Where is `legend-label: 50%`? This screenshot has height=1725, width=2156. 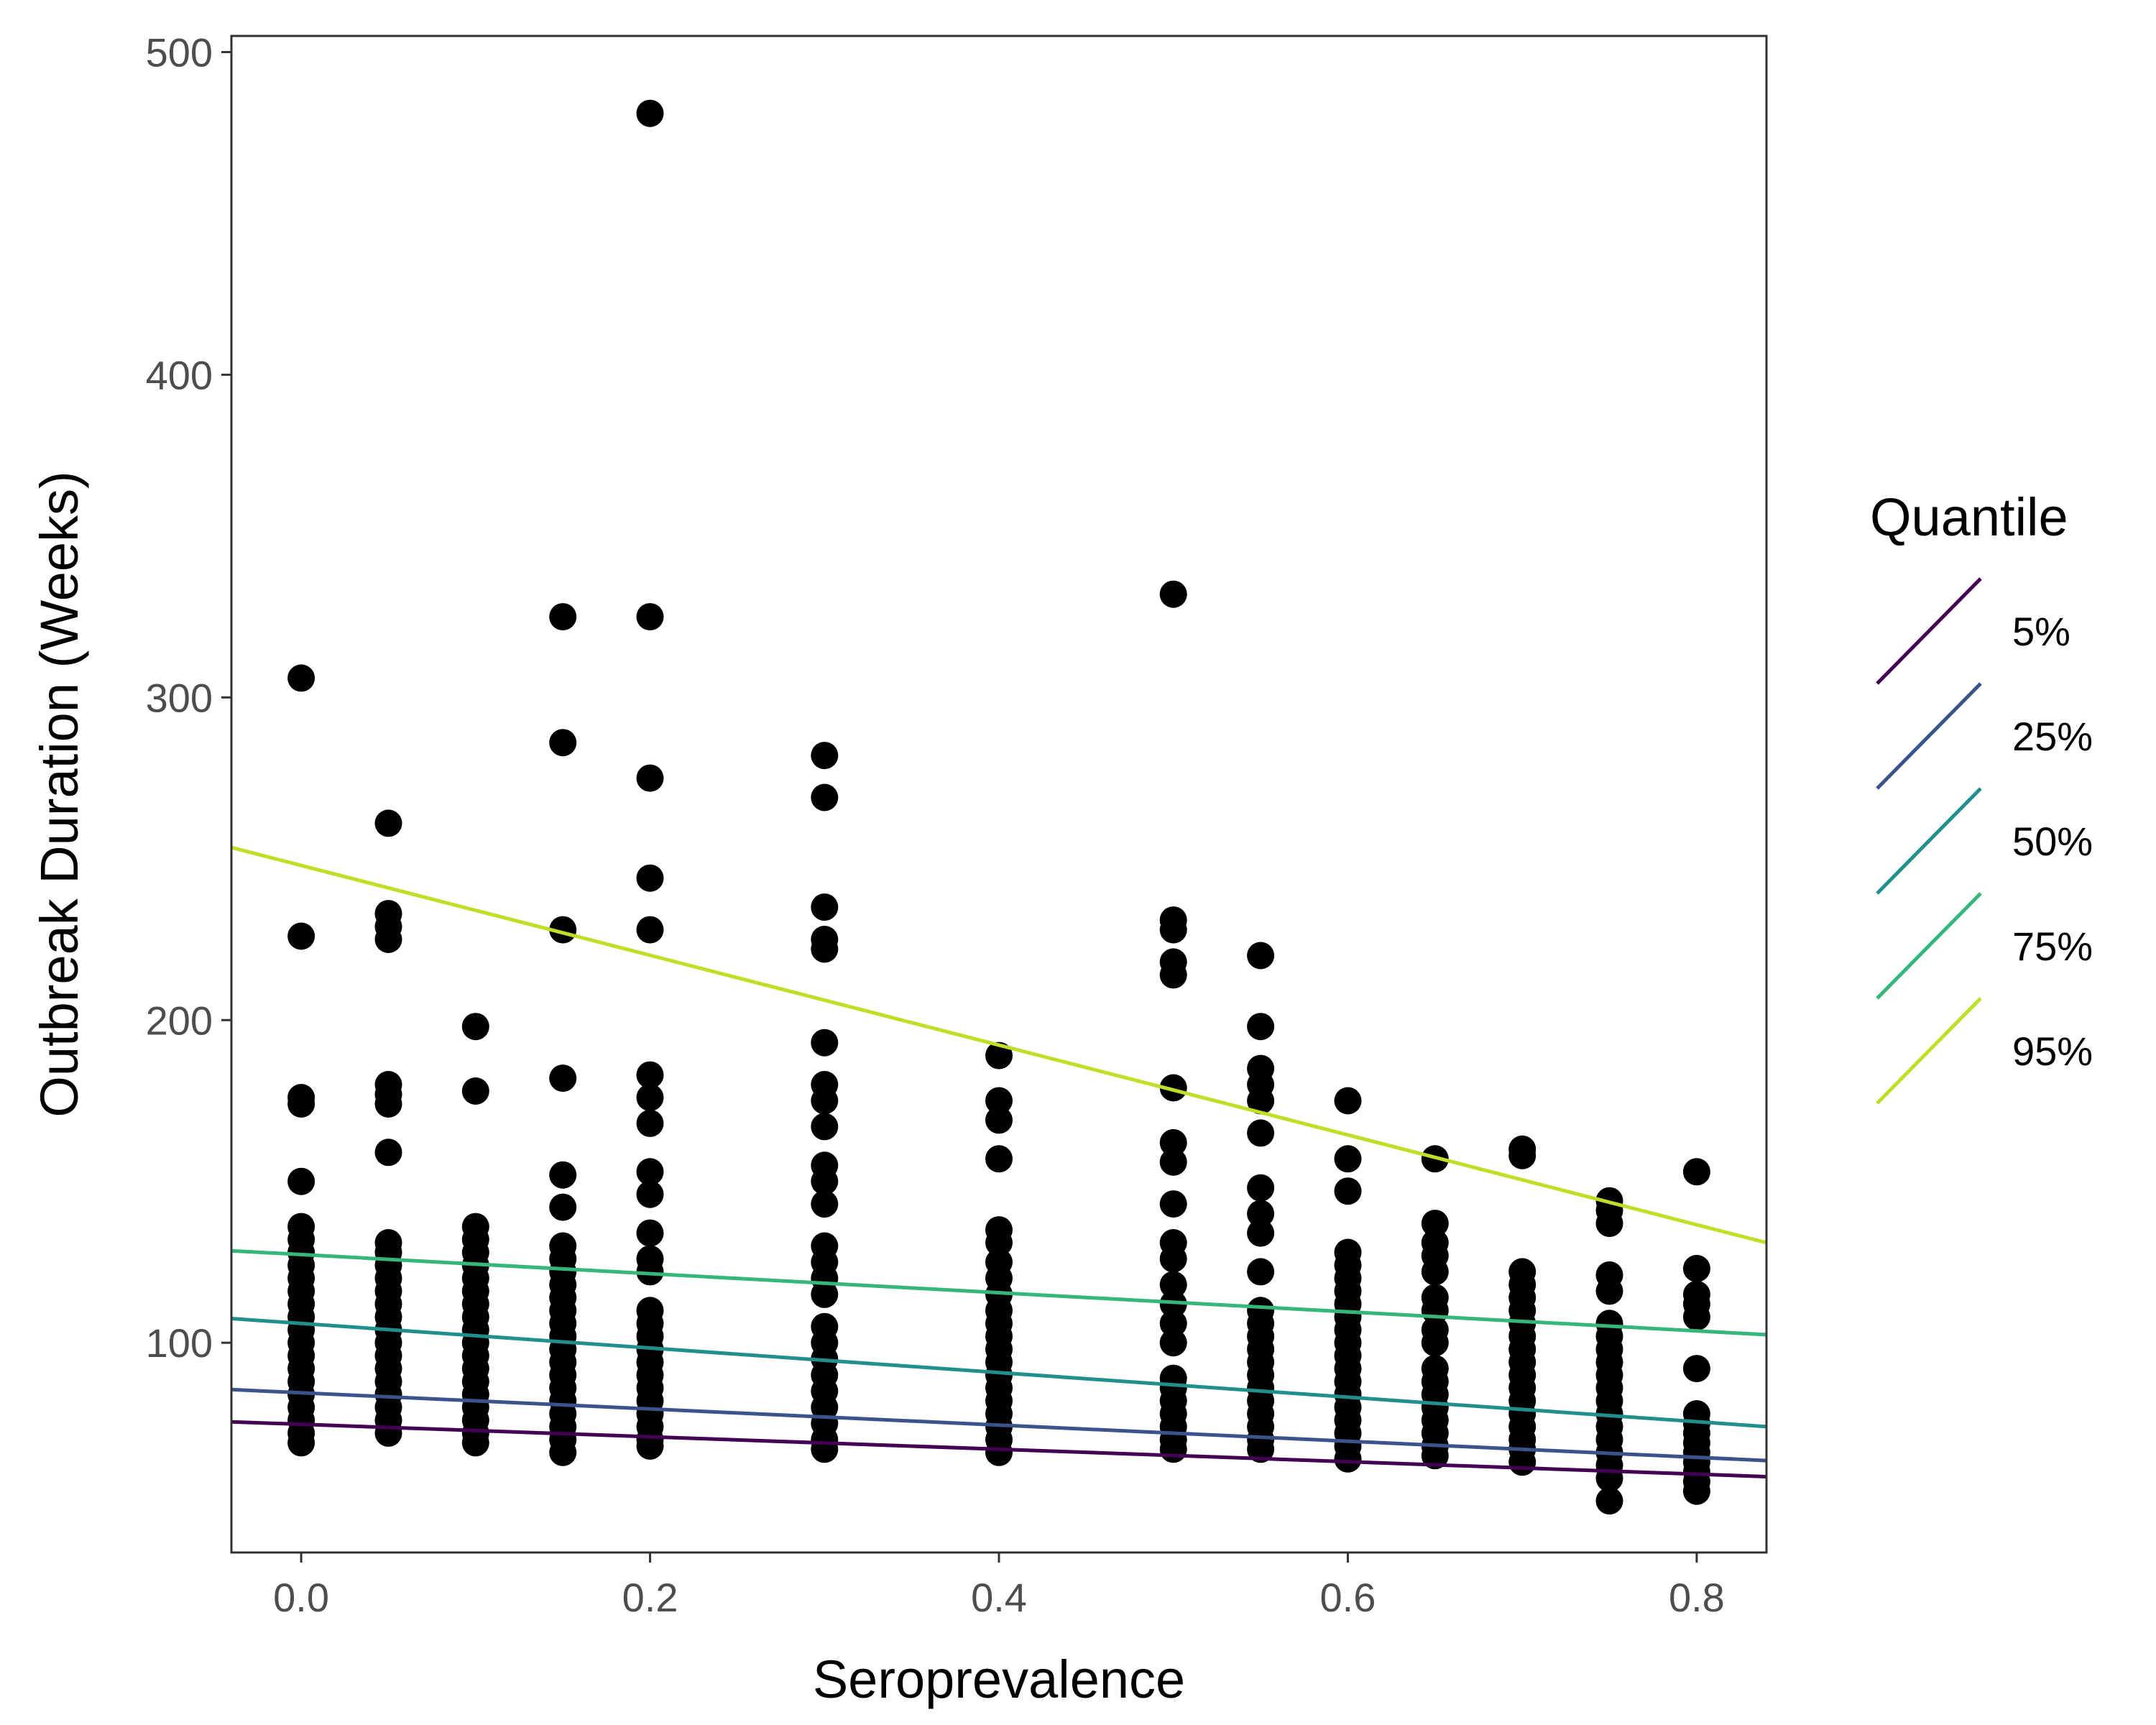
legend-label: 50% is located at coordinates (2052, 841).